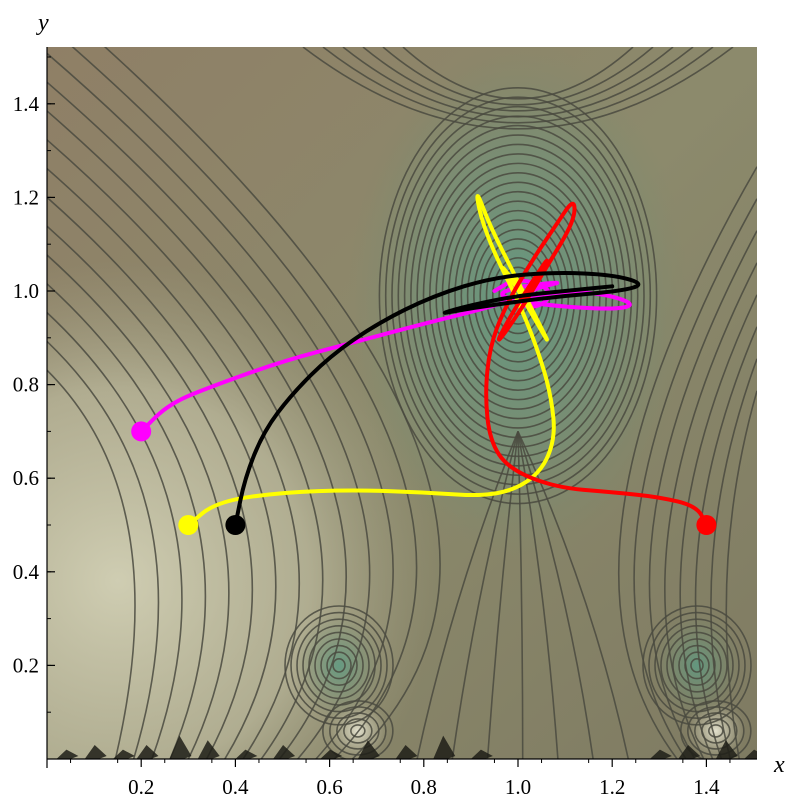 This screenshot has height=805, width=792. Describe the element at coordinates (26, 104) in the screenshot. I see `y-tick-label-6: 1.4` at that location.